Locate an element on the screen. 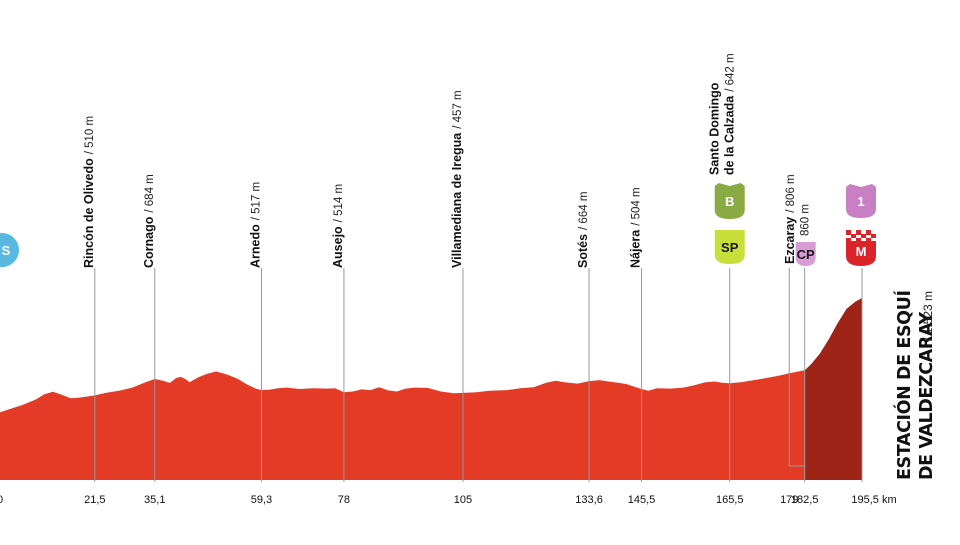  waypoint-altitude: / 514 m is located at coordinates (339, 203).